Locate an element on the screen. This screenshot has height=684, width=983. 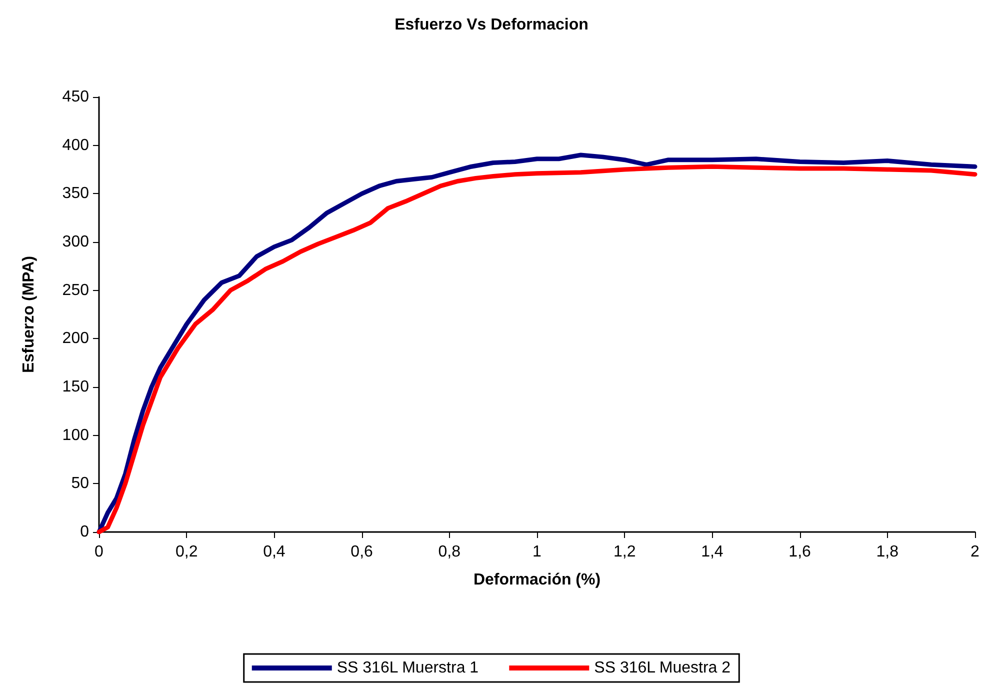
x-tick-label: 1,4 is located at coordinates (712, 552).